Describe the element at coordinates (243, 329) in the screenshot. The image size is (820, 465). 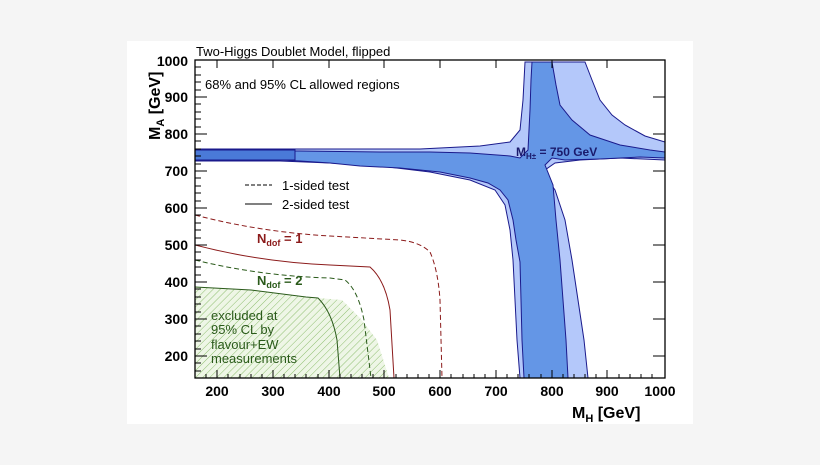
I see `excluded-line-2: 95% CL by` at that location.